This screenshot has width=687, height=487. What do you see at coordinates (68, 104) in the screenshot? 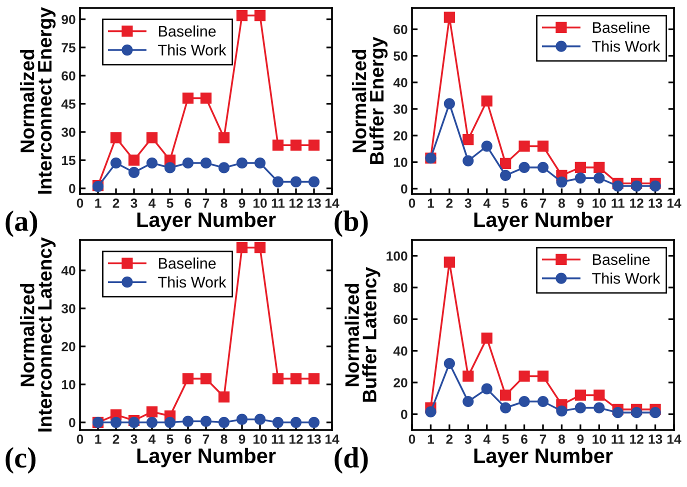
I see `y-tick-label: 45` at bounding box center [68, 104].